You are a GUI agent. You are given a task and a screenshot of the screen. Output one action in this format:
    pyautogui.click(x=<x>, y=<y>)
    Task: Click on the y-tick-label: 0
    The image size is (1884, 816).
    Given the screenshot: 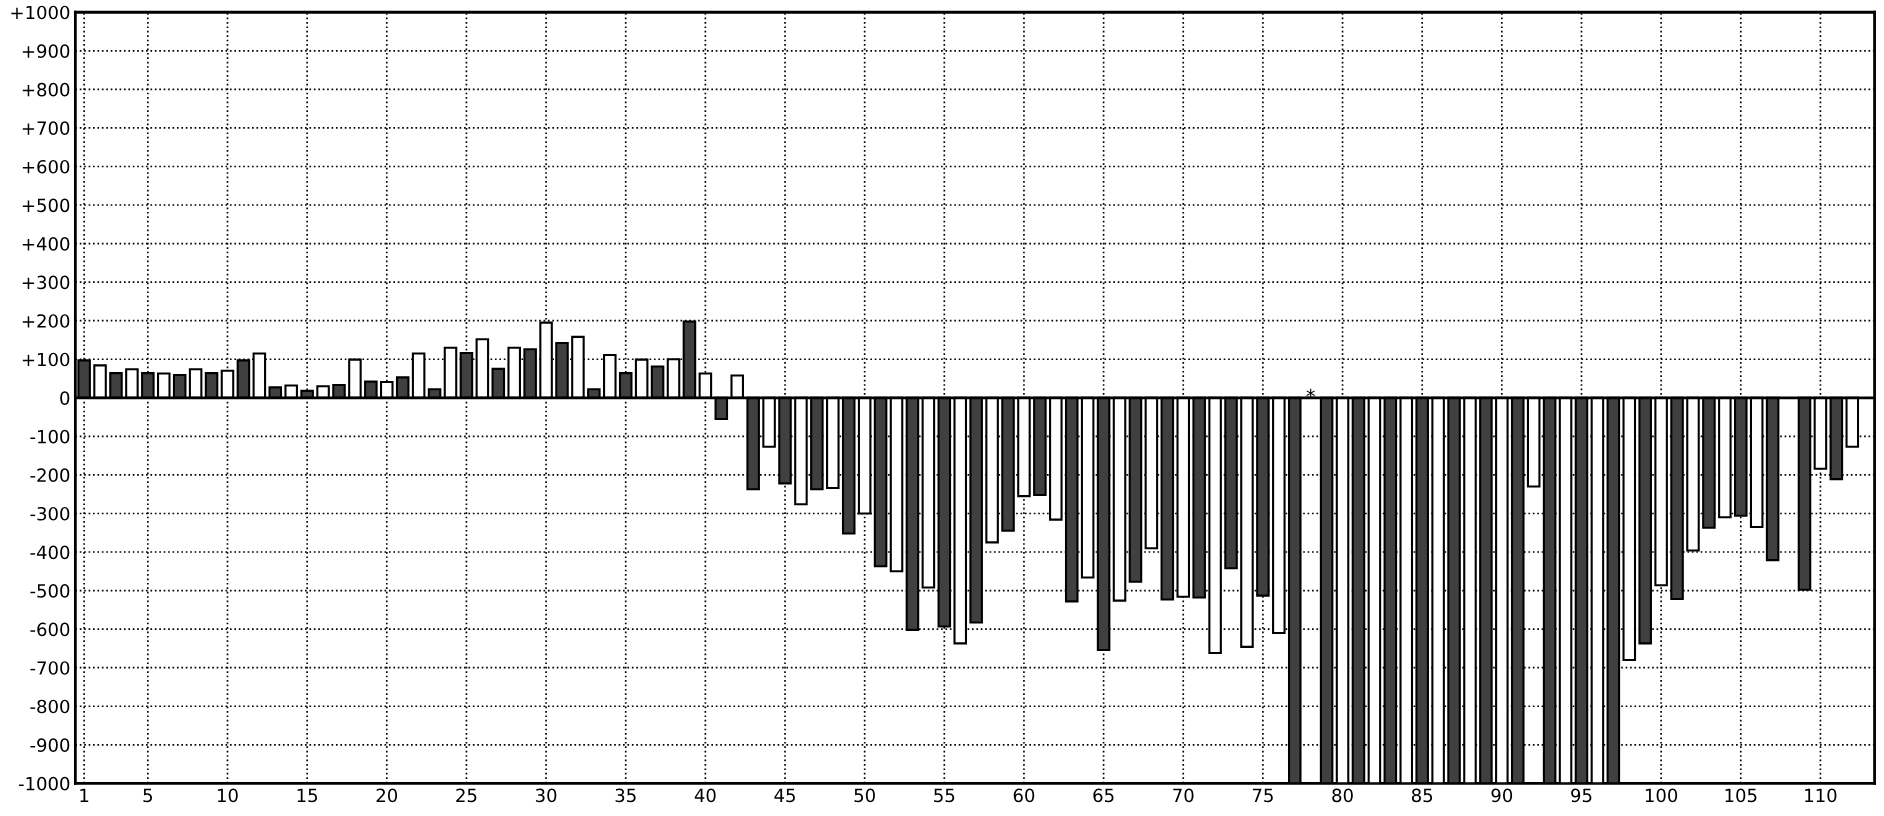 What is the action you would take?
    pyautogui.click(x=65, y=398)
    